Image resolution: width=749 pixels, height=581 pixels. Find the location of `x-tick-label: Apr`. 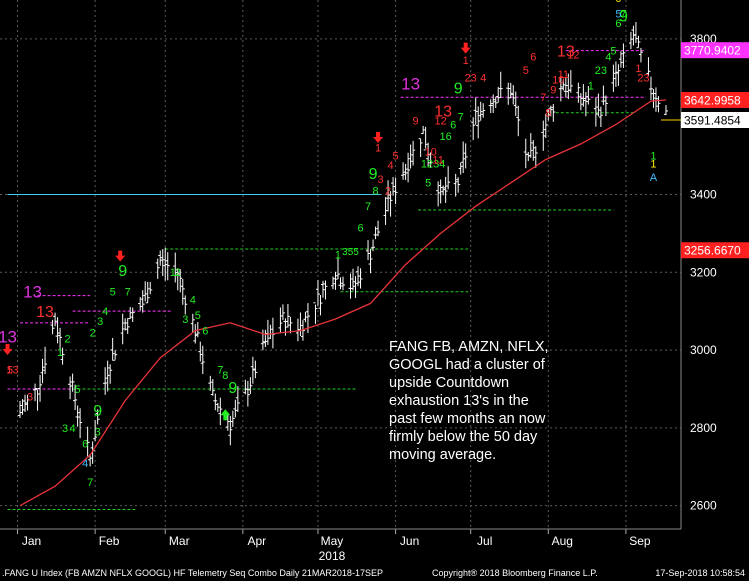

x-tick-label: Apr is located at coordinates (257, 541).